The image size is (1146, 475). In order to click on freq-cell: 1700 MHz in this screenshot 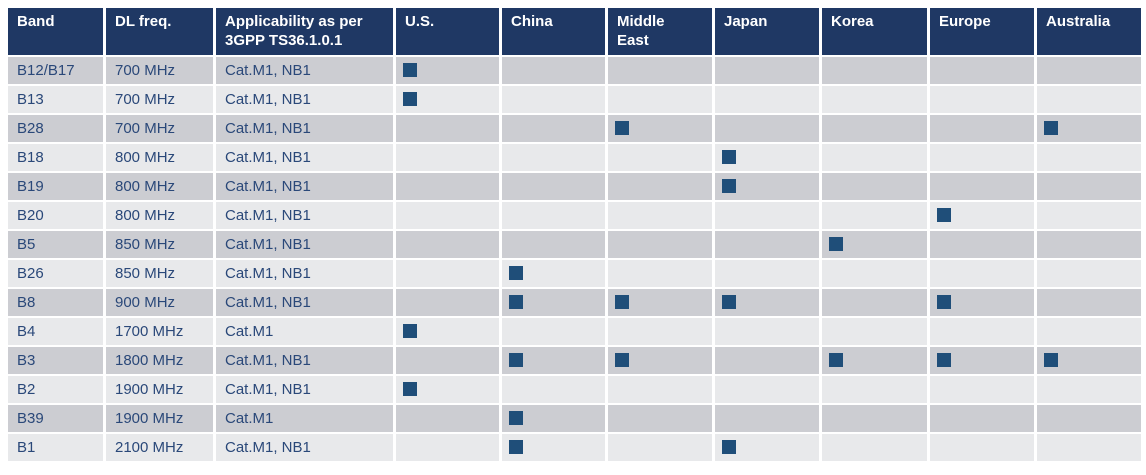, I will do `click(159, 331)`.